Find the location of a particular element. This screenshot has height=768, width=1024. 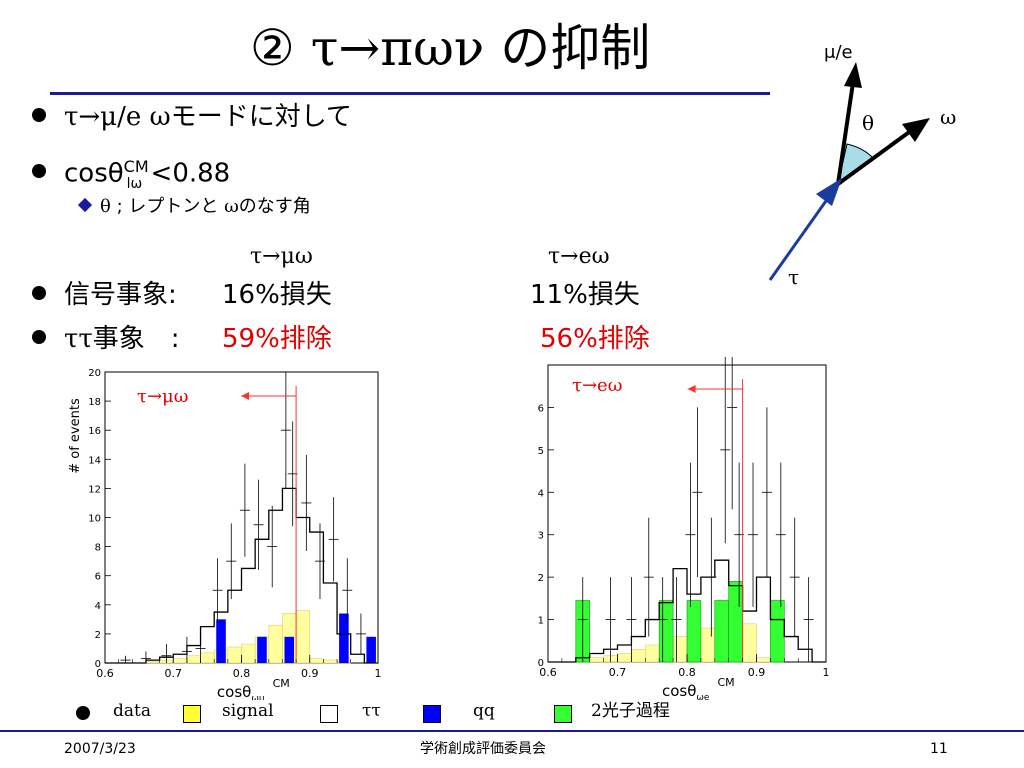

legend-tautau-label: ττ is located at coordinates (371, 711).